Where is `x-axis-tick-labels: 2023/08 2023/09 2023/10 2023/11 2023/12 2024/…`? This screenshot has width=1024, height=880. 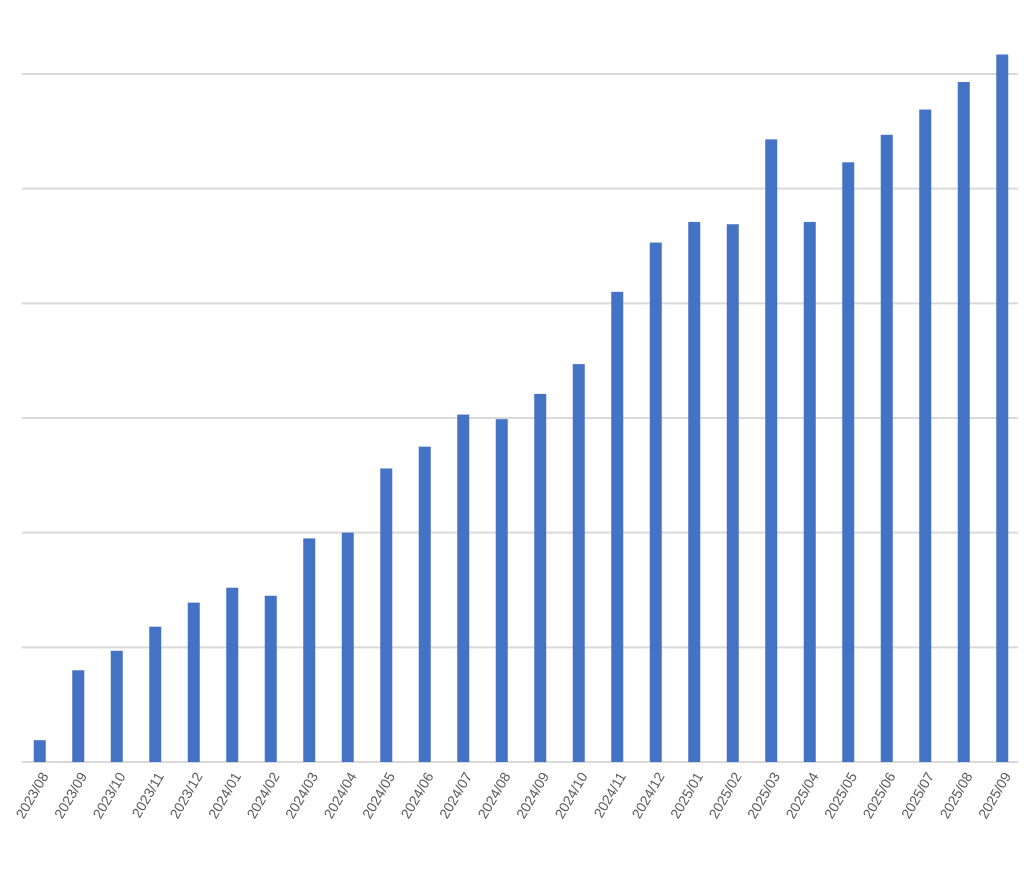
x-axis-tick-labels: 2023/08 2023/09 2023/10 2023/11 2023/12 2024/… is located at coordinates (513, 795).